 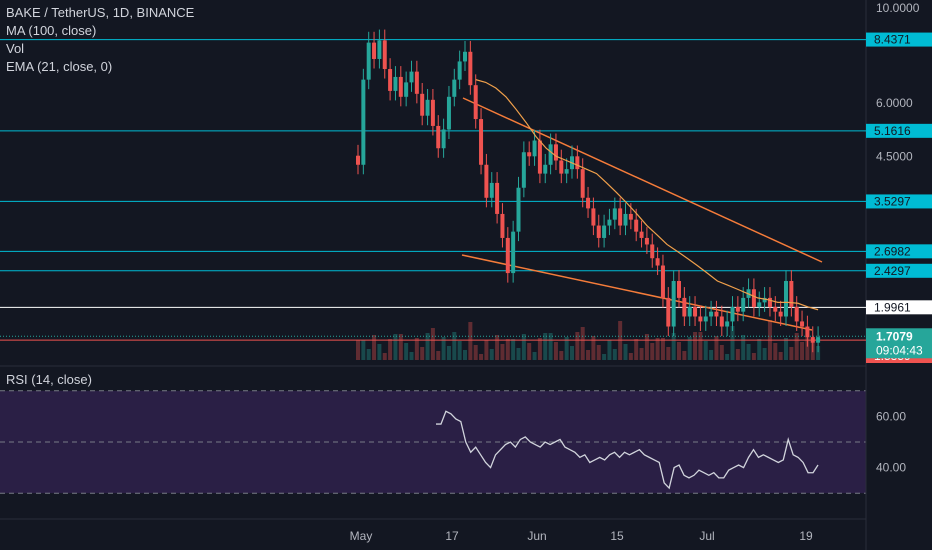 I want to click on time-tick-label: 19, so click(x=806, y=536).